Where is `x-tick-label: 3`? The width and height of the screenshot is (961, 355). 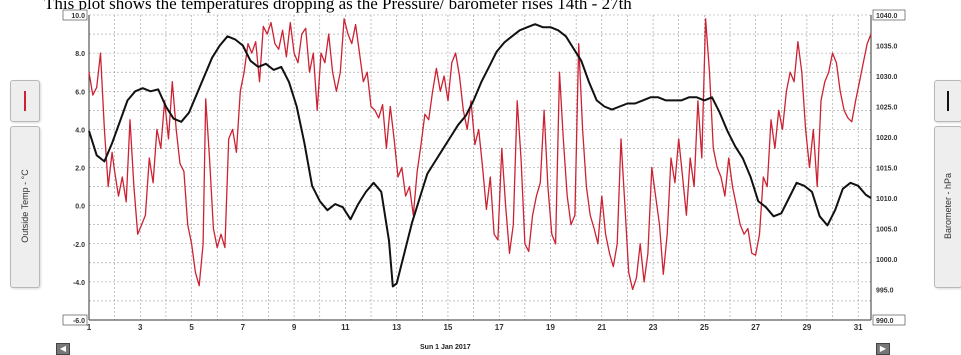 x-tick-label: 3 is located at coordinates (140, 327).